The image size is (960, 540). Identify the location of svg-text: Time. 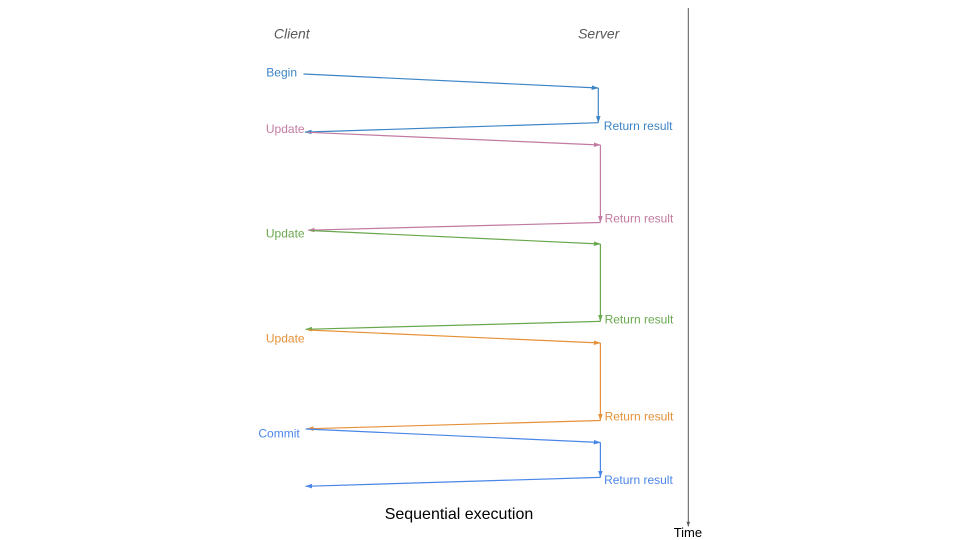
(688, 532).